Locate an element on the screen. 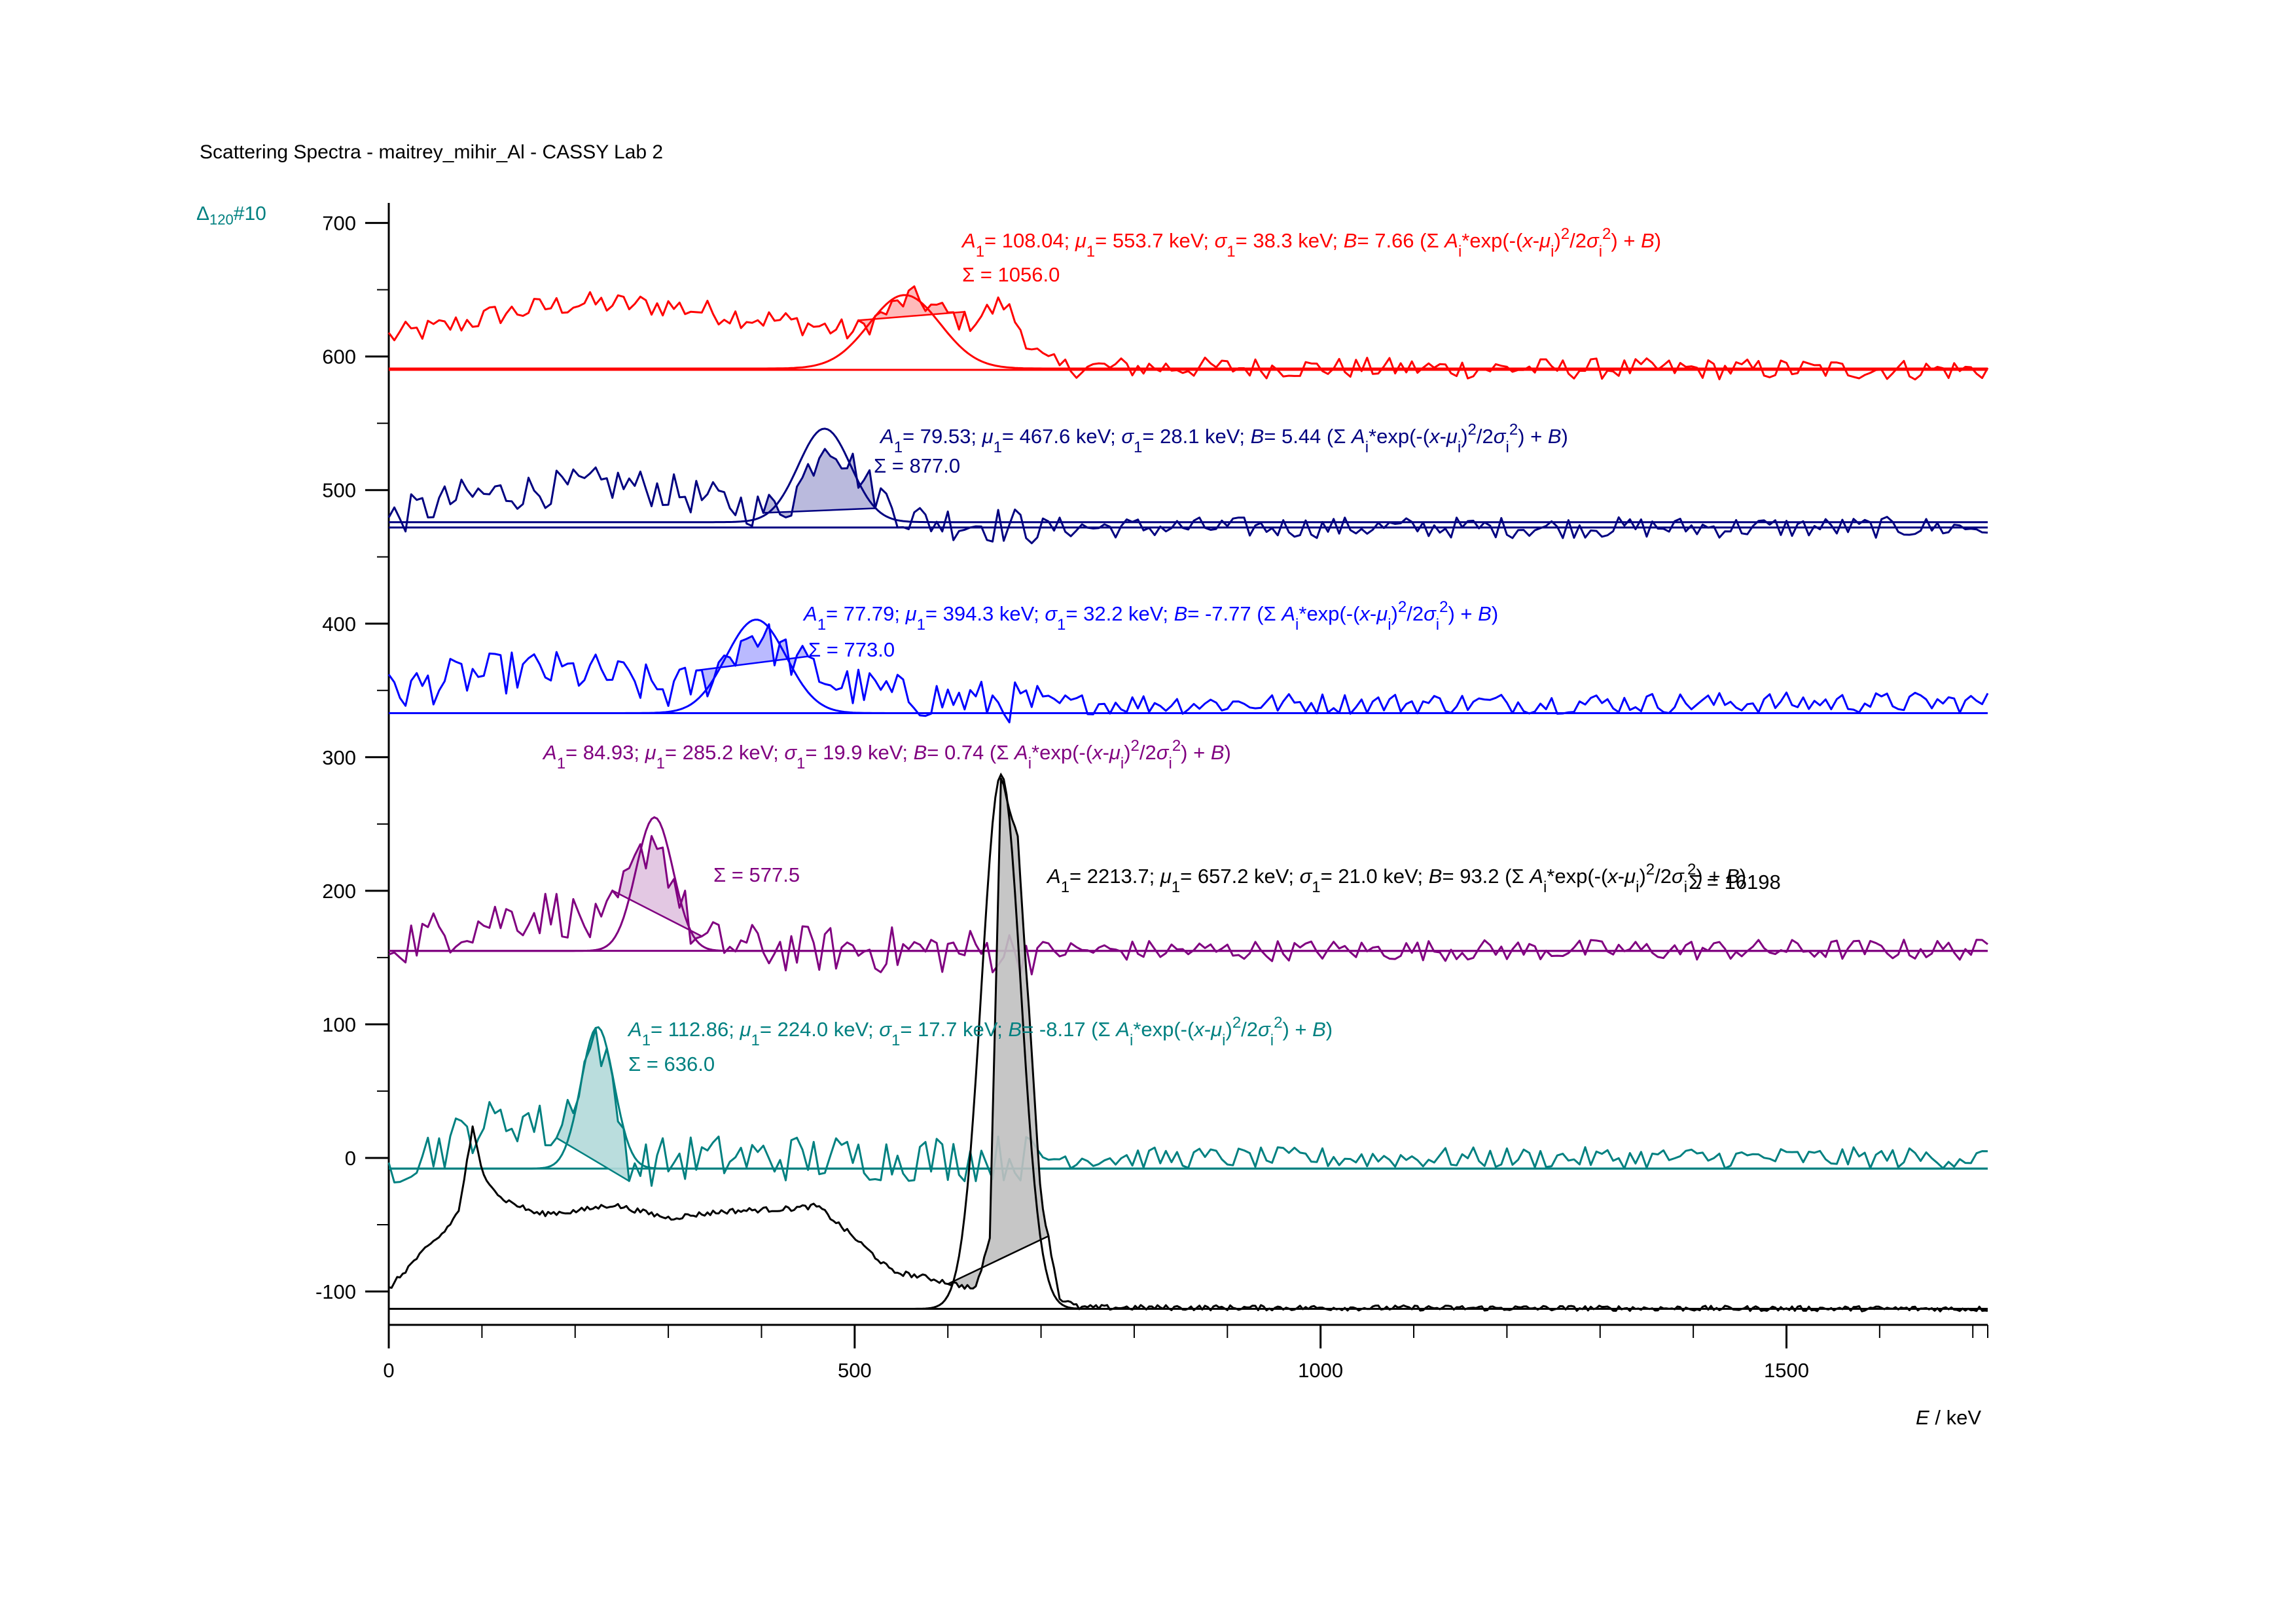  y-tick-label: 500 is located at coordinates (339, 490).